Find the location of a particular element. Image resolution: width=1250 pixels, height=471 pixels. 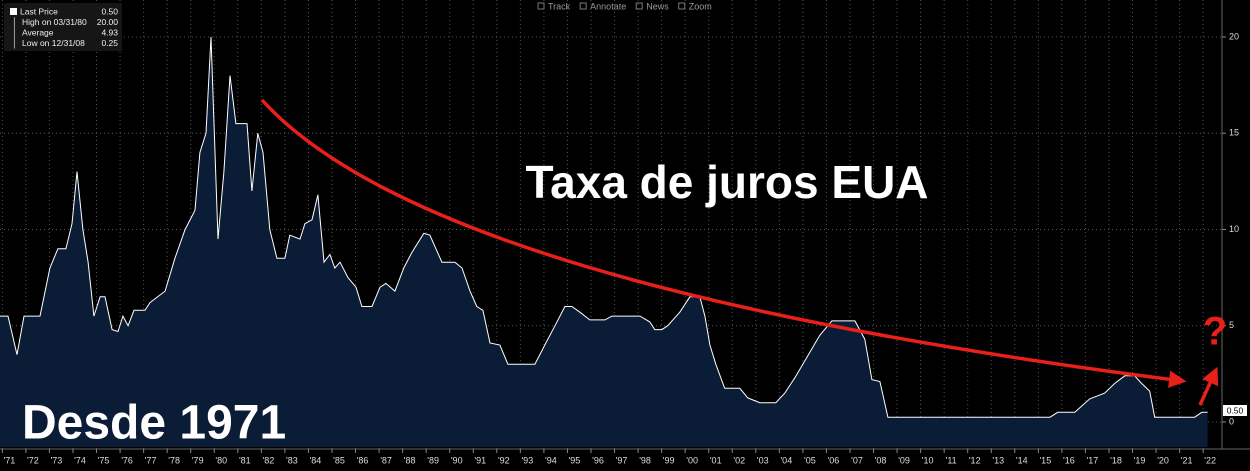

x-tick-label: '86 is located at coordinates (363, 460).